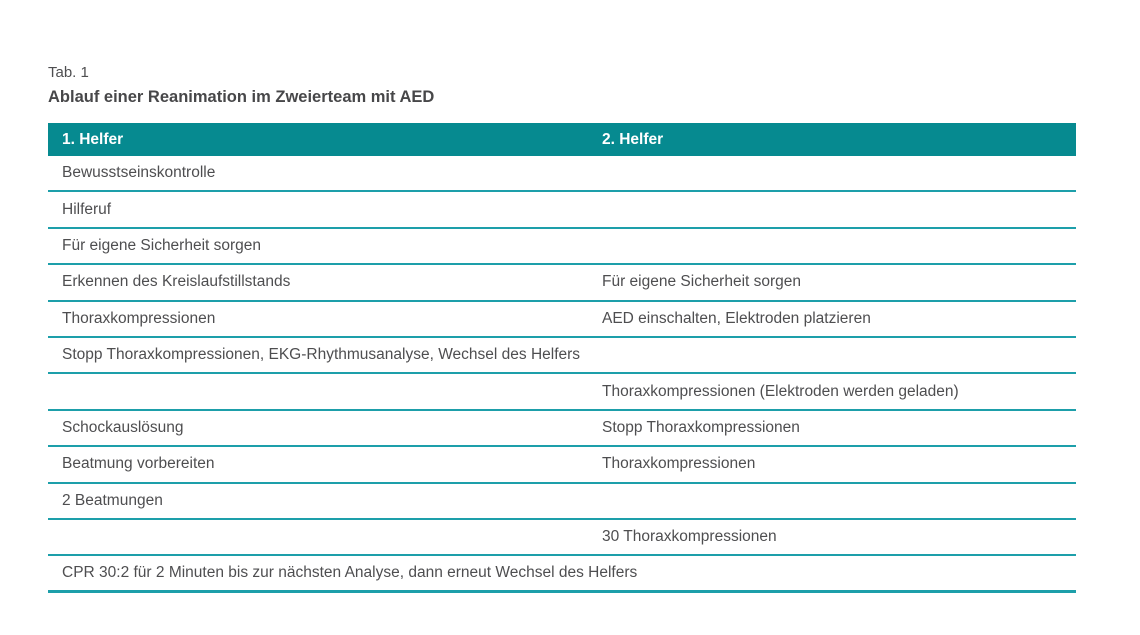 This screenshot has width=1140, height=635. Describe the element at coordinates (87, 209) in the screenshot. I see `cell-helper1: Hilferuf` at that location.